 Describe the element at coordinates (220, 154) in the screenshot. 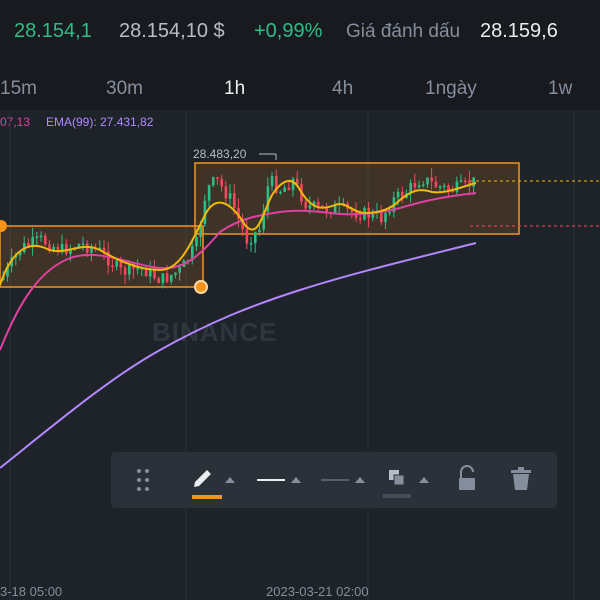

I see `high-price-label: 28.483,20` at that location.